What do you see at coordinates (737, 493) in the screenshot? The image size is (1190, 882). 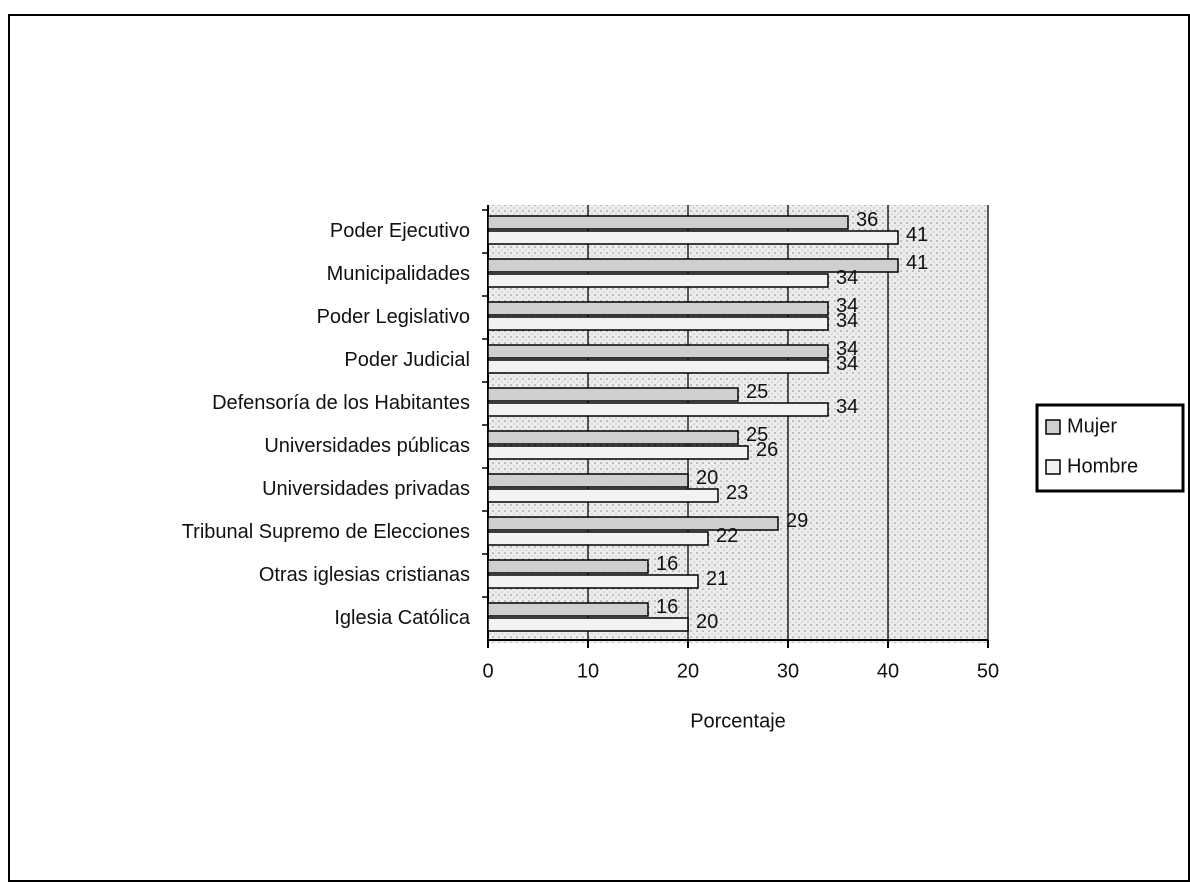 I see `data-label: 23` at bounding box center [737, 493].